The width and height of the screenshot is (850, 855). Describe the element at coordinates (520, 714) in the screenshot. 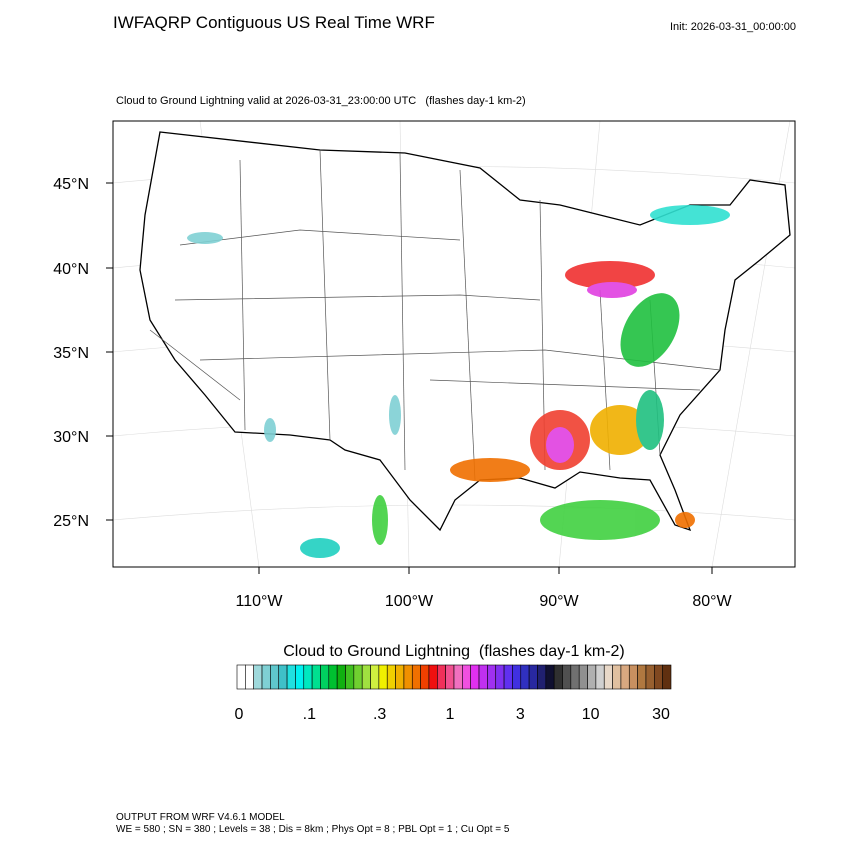

I see `colorbar-label: 3` at that location.